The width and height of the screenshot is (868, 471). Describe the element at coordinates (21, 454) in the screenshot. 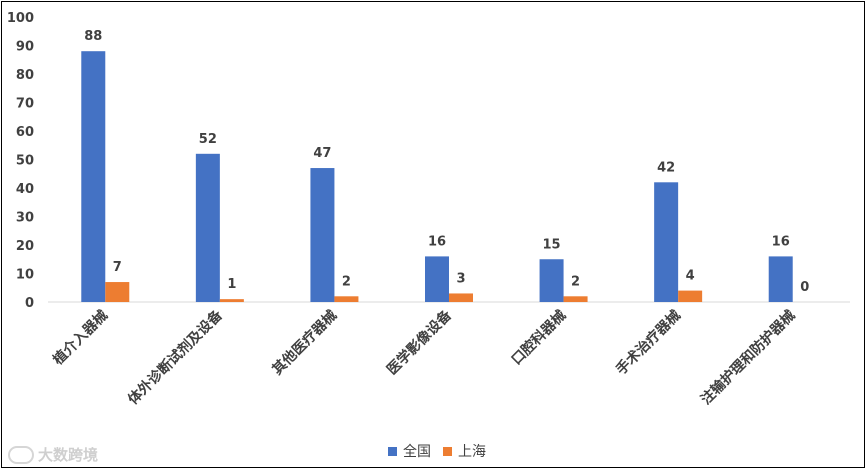

I see `logo-icon` at that location.